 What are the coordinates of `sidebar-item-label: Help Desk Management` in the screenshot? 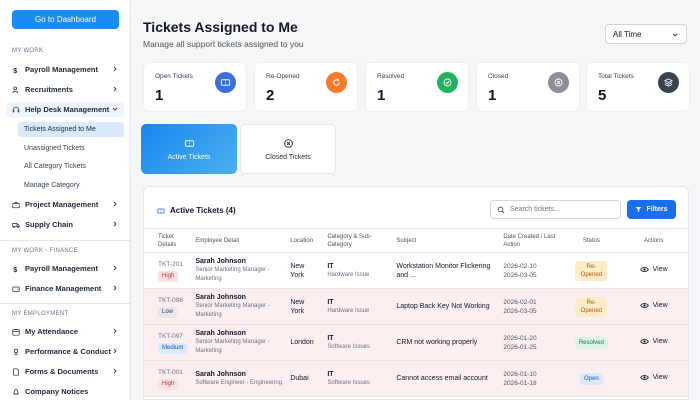 It's located at (67, 109).